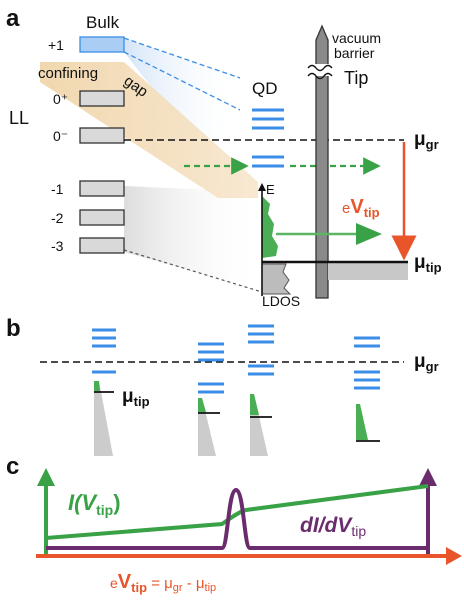 This screenshot has height=600, width=464. Describe the element at coordinates (102, 188) in the screenshot. I see `ll-level-minus1` at that location.